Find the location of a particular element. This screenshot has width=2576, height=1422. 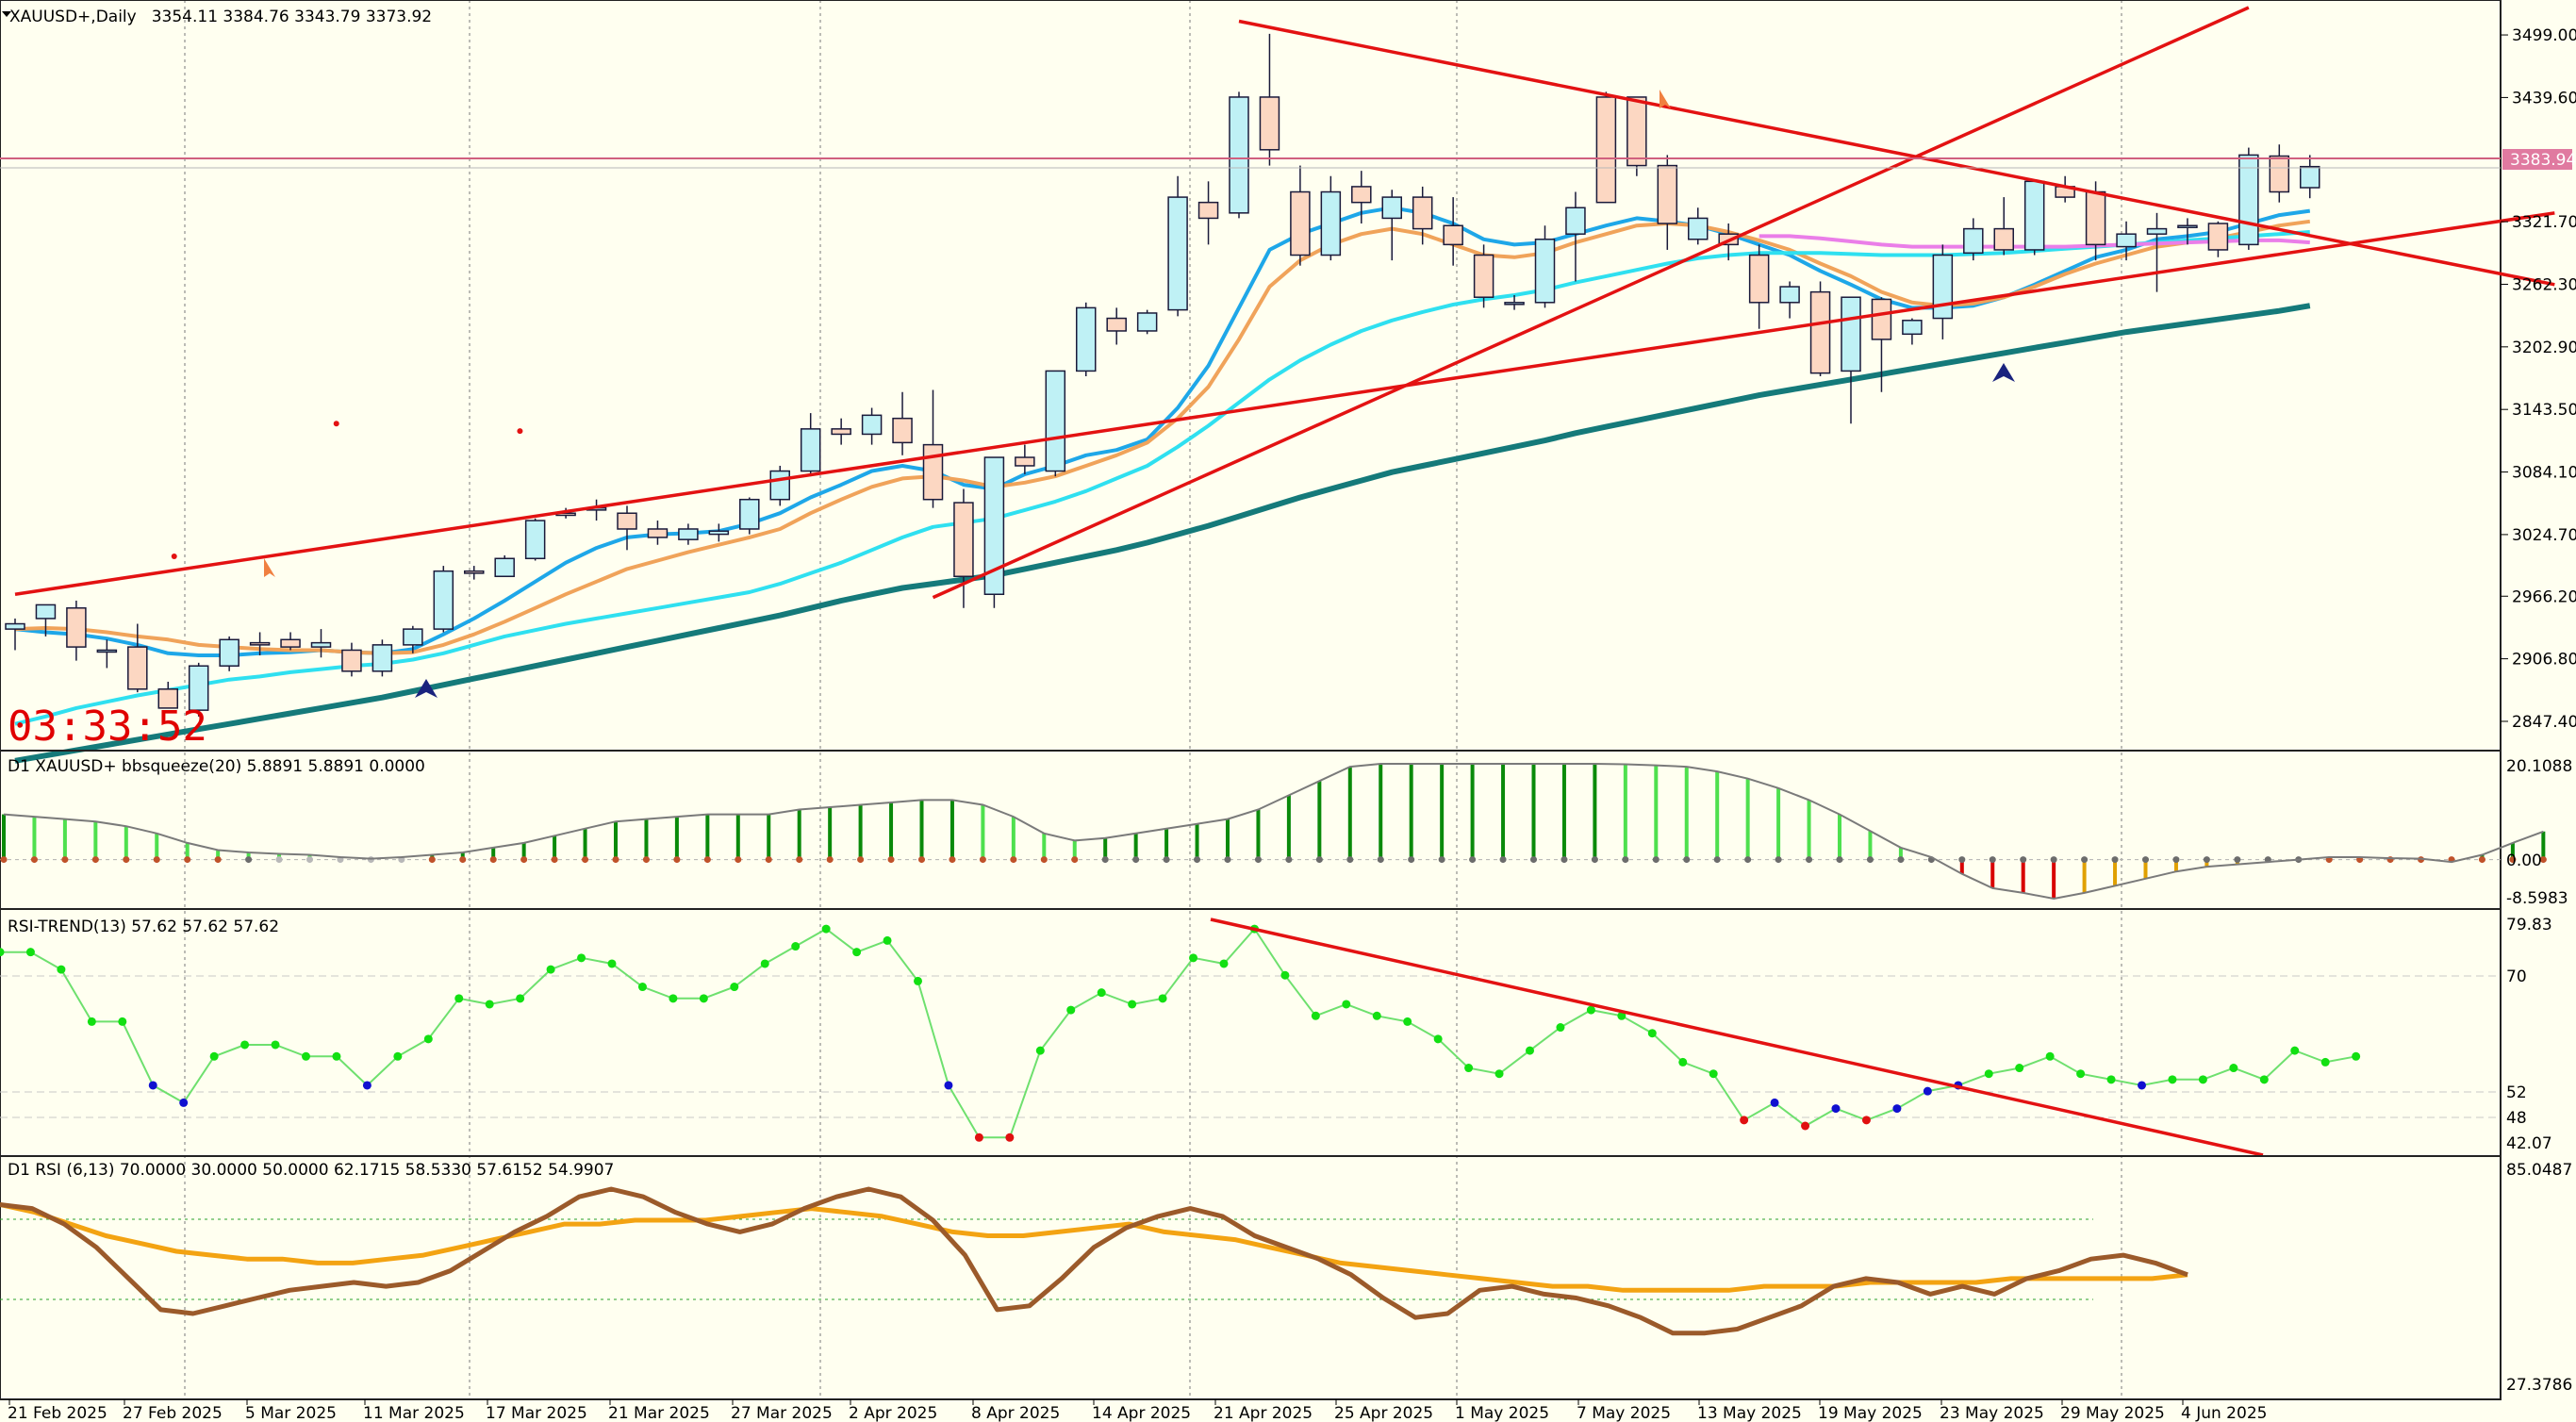

price-tick-label: 3499.00 is located at coordinates (2544, 35).